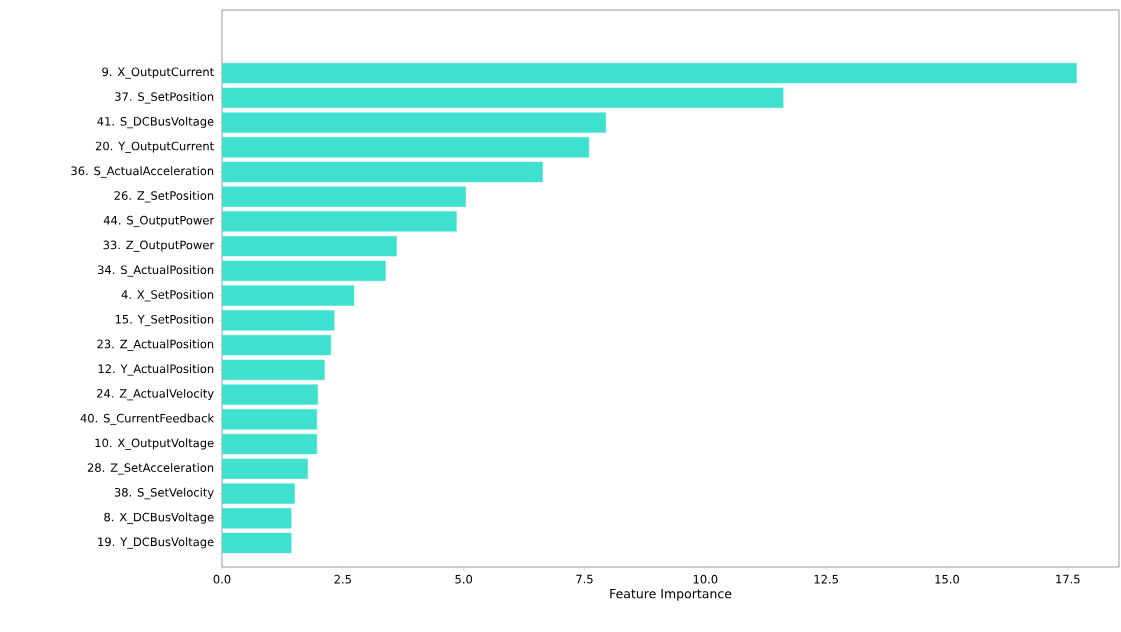 This screenshot has height=632, width=1121. Describe the element at coordinates (167, 295) in the screenshot. I see `y-tick-label: 4. X_SetPosition` at that location.